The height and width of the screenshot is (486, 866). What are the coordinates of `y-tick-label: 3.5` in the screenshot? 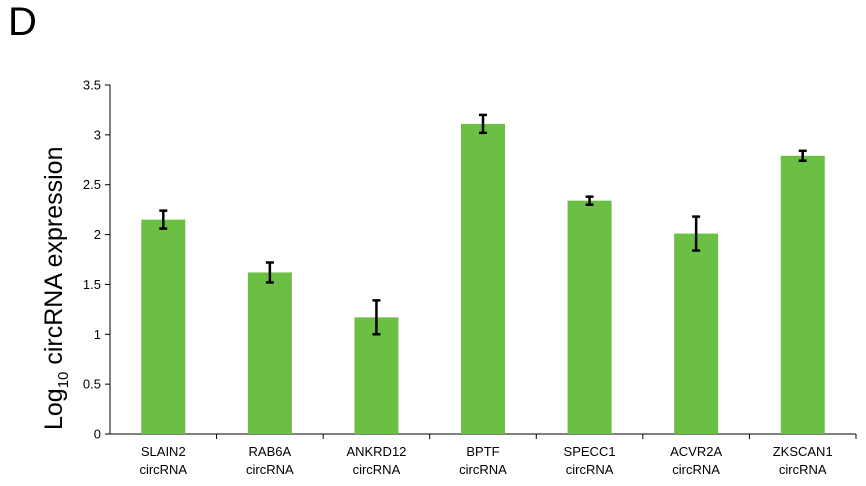 It's located at (92, 85).